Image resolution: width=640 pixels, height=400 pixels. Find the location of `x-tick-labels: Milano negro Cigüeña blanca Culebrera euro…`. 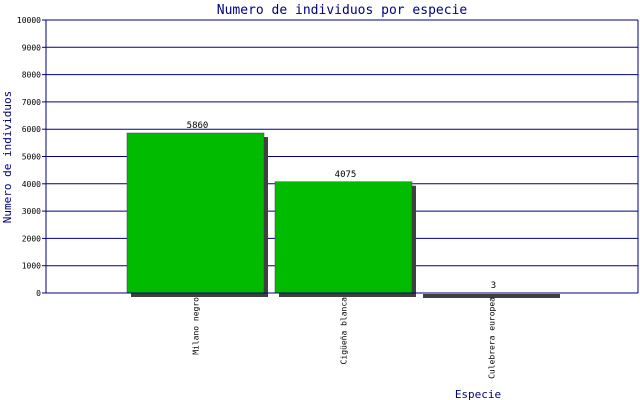

x-tick-labels: Milano negro Cigüeña blanca Culebrera euro… is located at coordinates (344, 338).